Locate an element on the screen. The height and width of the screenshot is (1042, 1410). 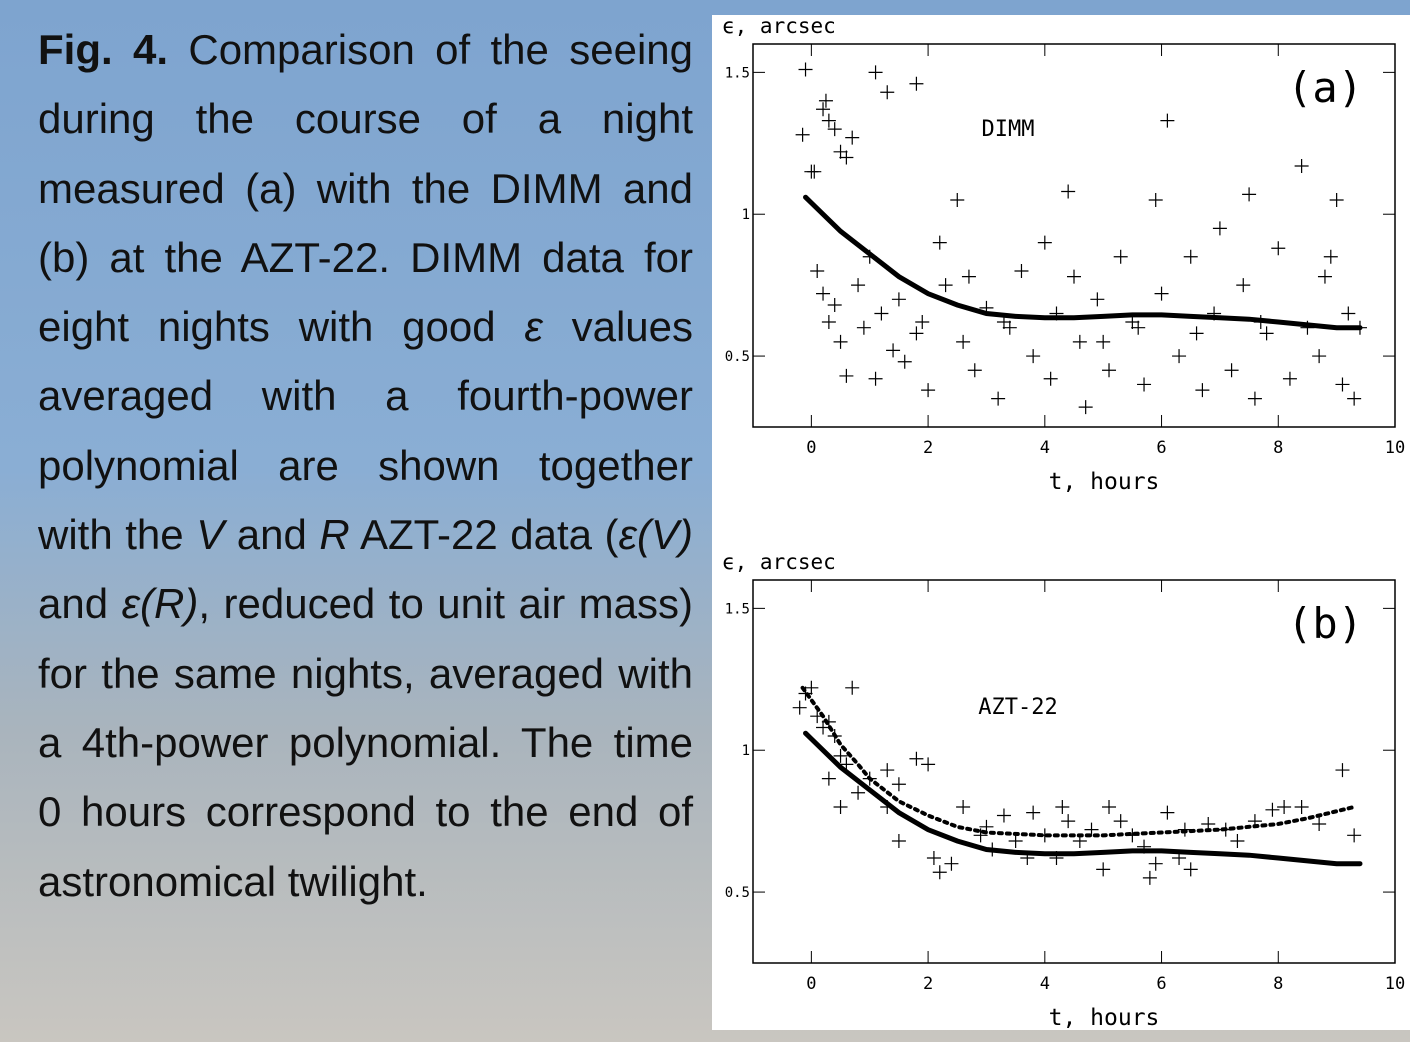
caption-run: and is located at coordinates (272, 535).